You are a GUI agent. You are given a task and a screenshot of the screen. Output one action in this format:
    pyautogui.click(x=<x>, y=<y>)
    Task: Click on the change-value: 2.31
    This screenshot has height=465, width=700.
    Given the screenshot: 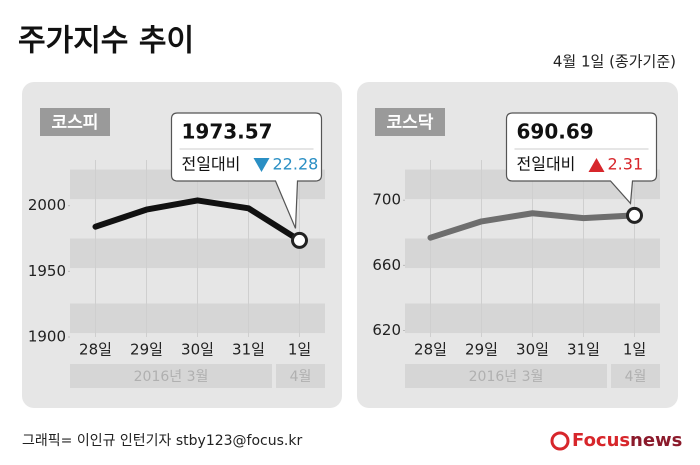 What is the action you would take?
    pyautogui.click(x=626, y=164)
    